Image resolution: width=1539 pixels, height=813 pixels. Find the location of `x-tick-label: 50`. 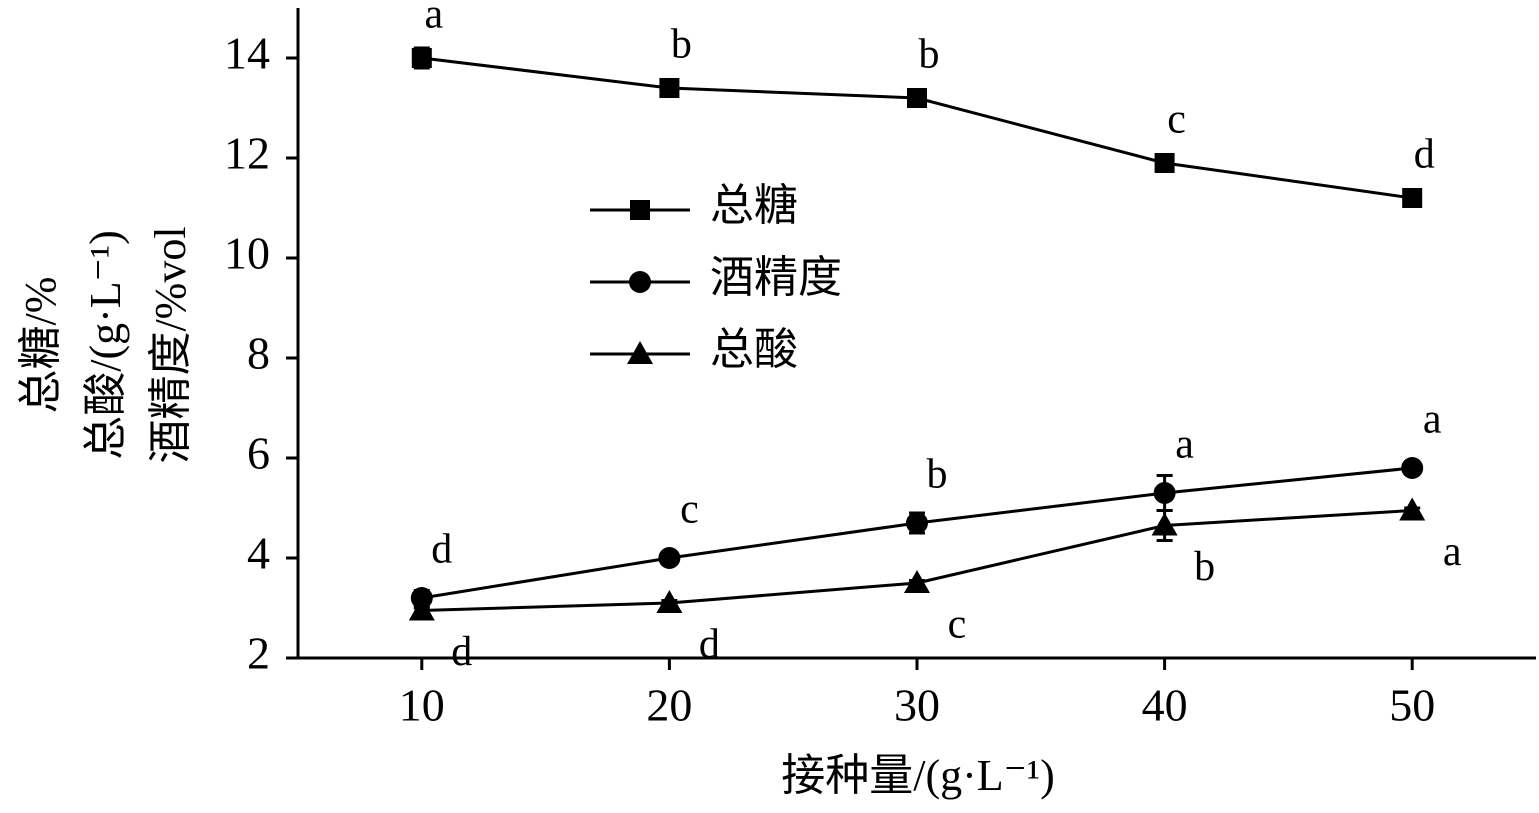

x-tick-label: 50 is located at coordinates (1412, 705).